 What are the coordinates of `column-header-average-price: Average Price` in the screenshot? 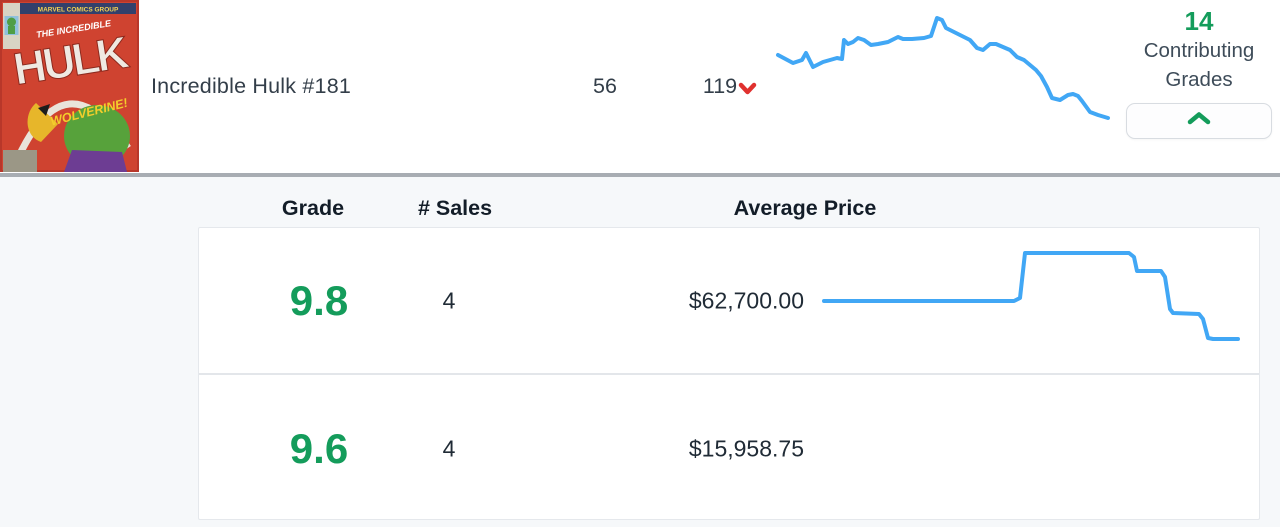 It's located at (805, 207).